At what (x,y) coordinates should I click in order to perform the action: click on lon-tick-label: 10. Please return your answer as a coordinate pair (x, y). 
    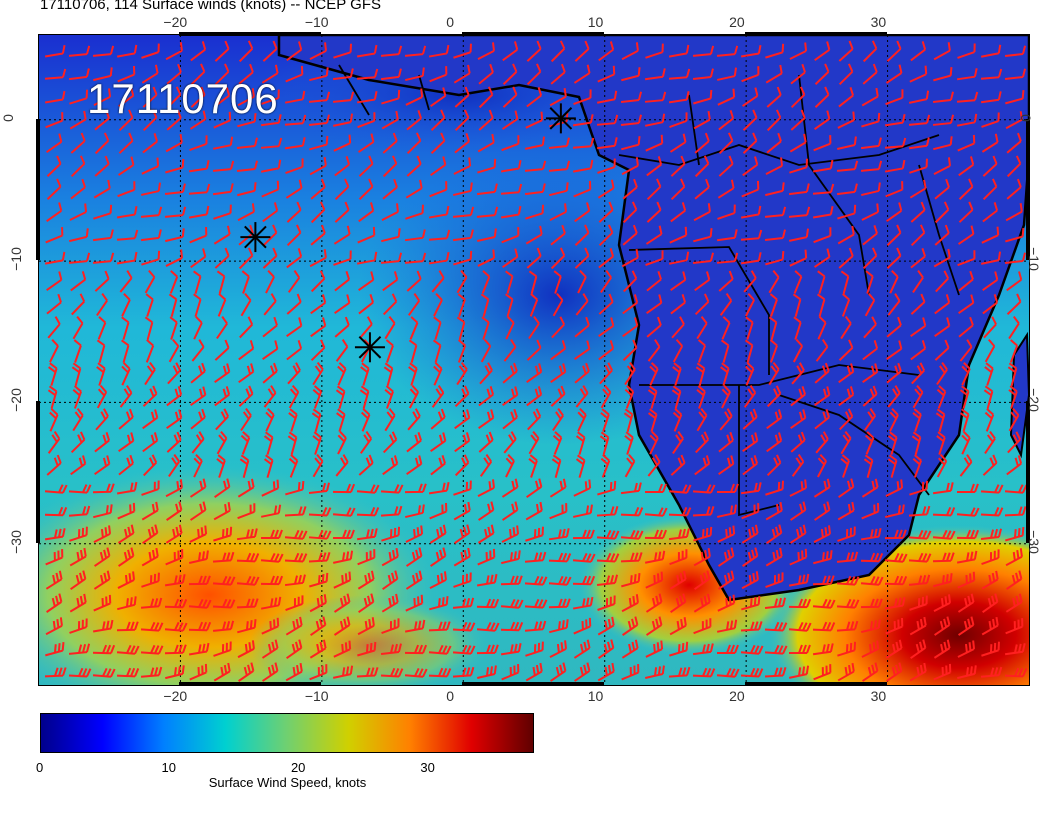
    Looking at the image, I should click on (595, 22).